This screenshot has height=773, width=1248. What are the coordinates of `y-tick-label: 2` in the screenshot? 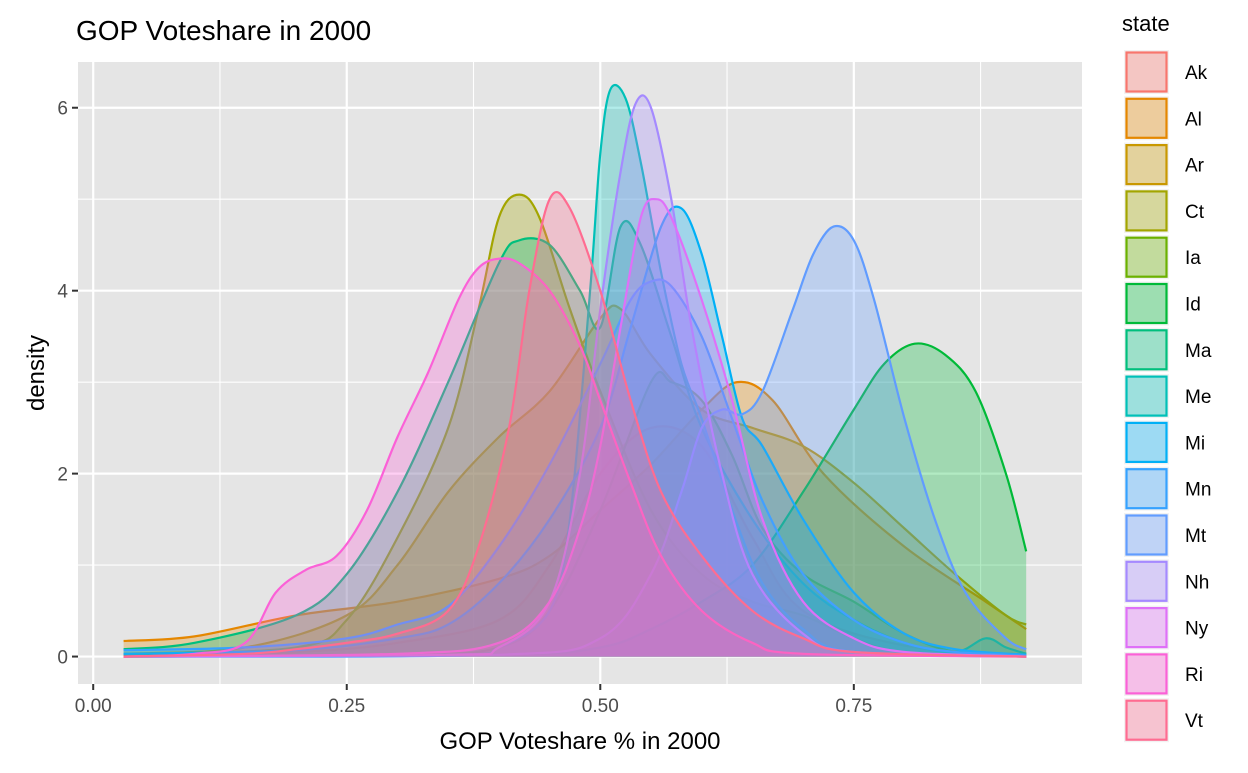 It's located at (62, 475).